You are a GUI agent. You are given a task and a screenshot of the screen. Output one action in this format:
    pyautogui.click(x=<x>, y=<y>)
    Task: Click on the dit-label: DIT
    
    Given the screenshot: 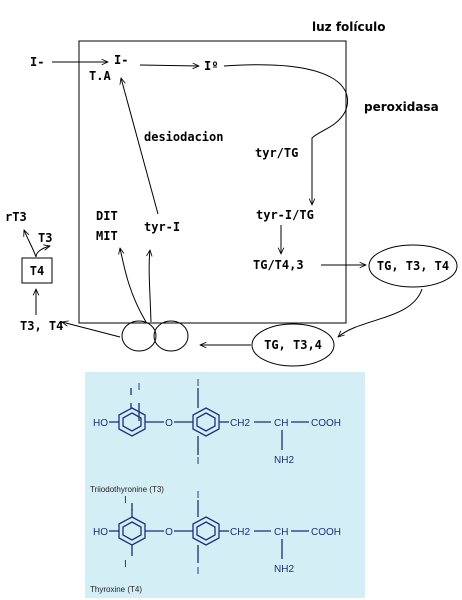 What is the action you would take?
    pyautogui.click(x=107, y=216)
    